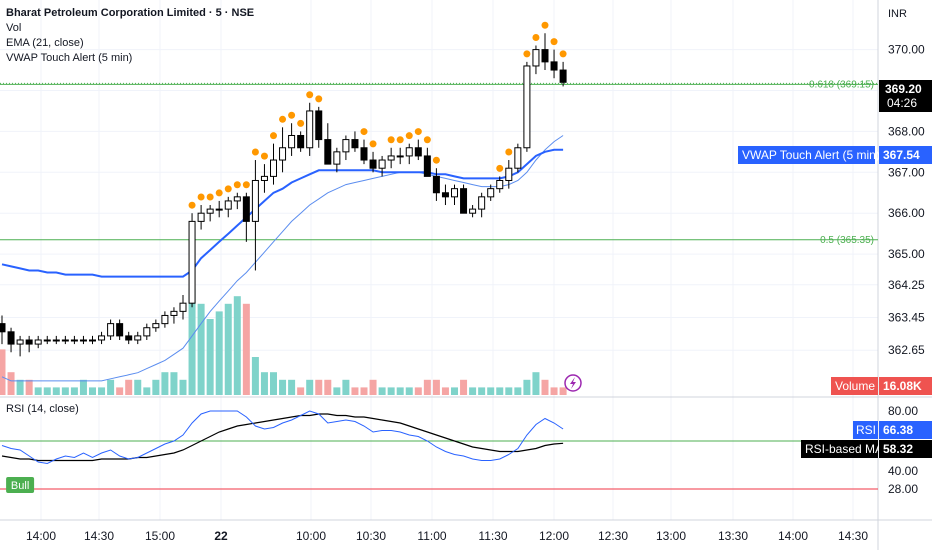  Describe the element at coordinates (45, 43) in the screenshot. I see `legend-ema: EMA (21, close)` at that location.